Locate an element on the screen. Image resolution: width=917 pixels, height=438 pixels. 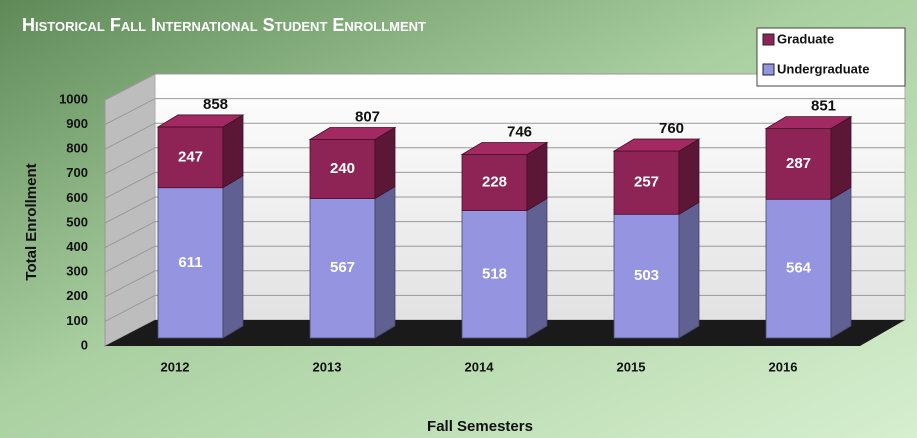
value-label: 257 is located at coordinates (646, 182).